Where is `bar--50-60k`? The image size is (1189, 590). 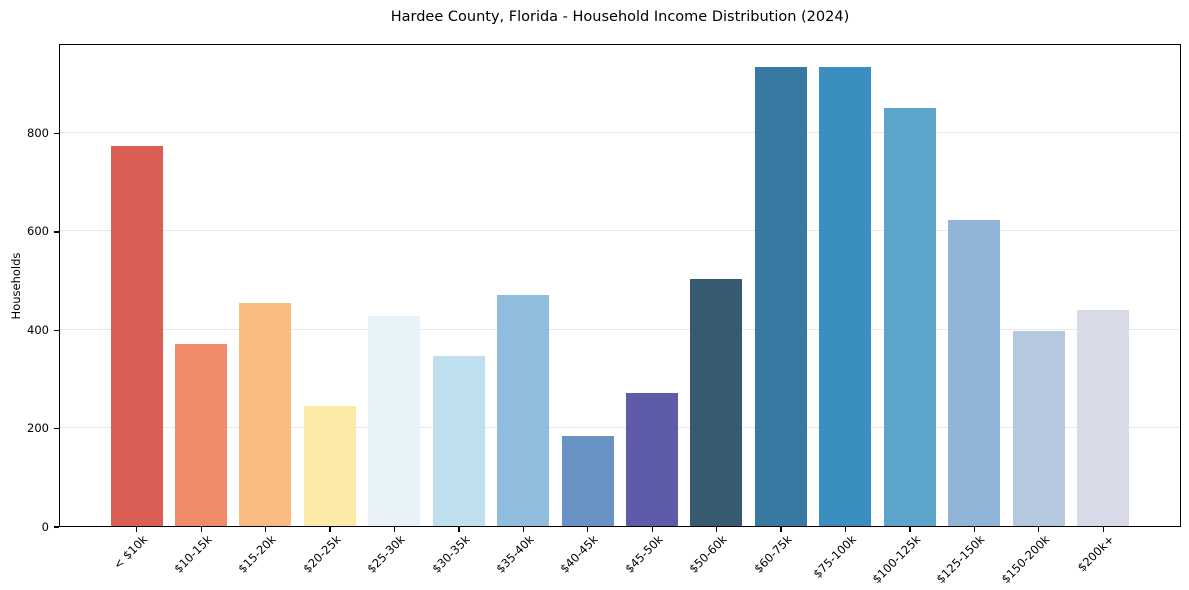
bar--50-60k is located at coordinates (716, 402).